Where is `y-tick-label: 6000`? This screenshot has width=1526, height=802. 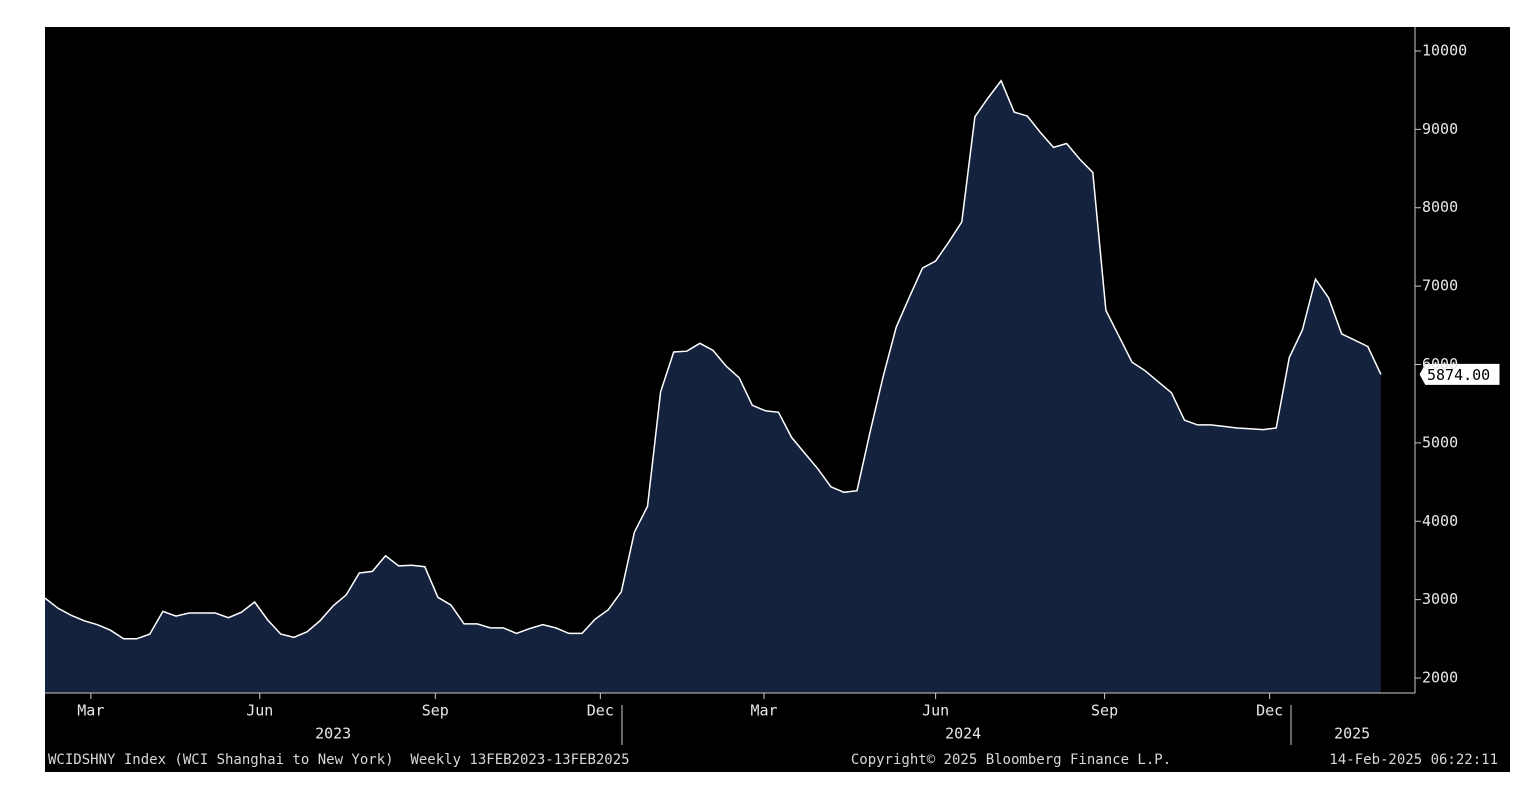
y-tick-label: 6000 is located at coordinates (1440, 364).